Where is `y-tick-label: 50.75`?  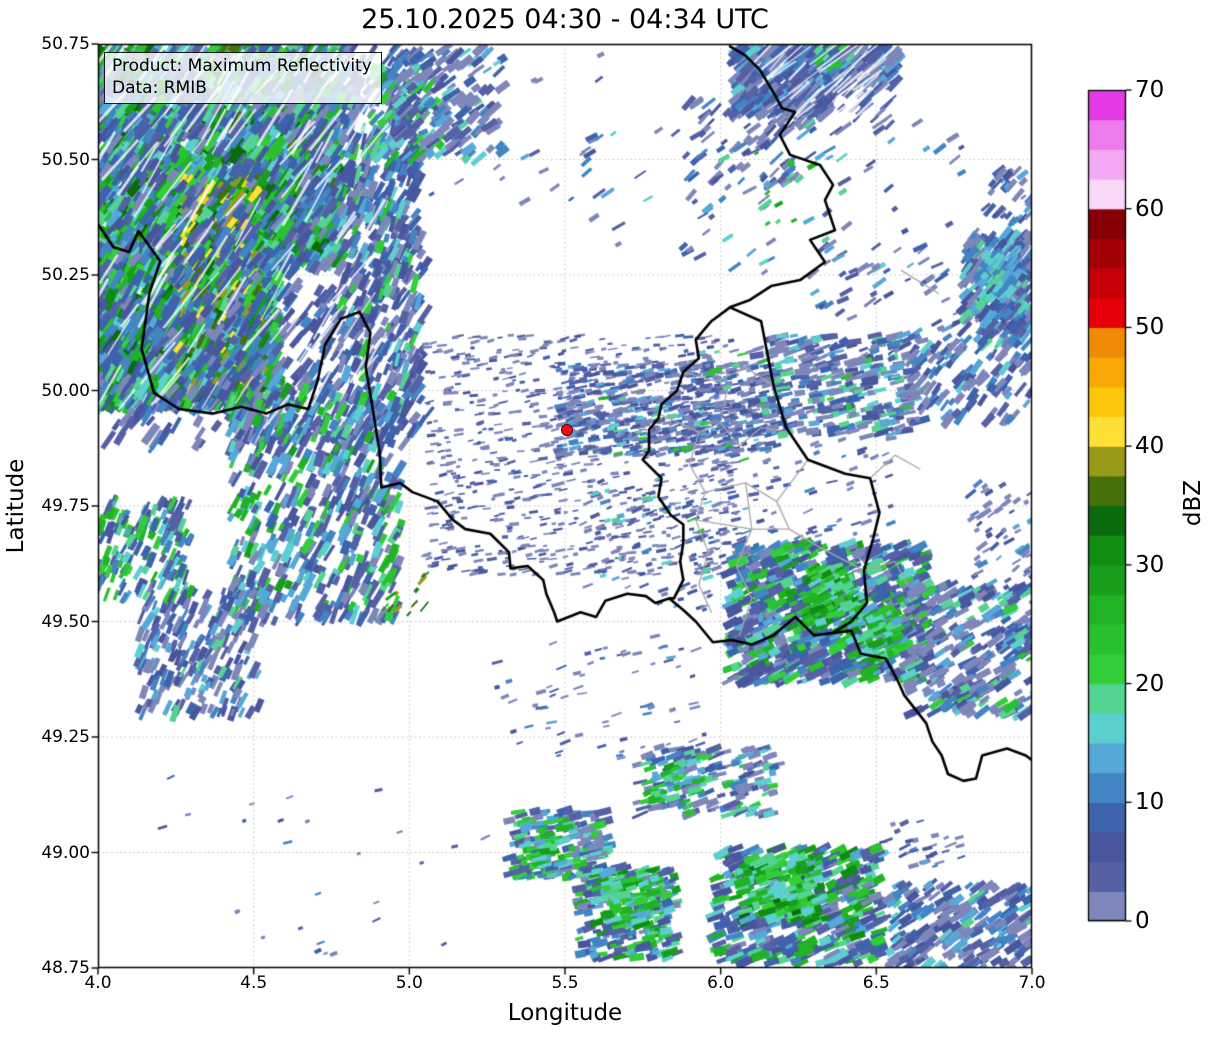 y-tick-label: 50.75 is located at coordinates (65, 44).